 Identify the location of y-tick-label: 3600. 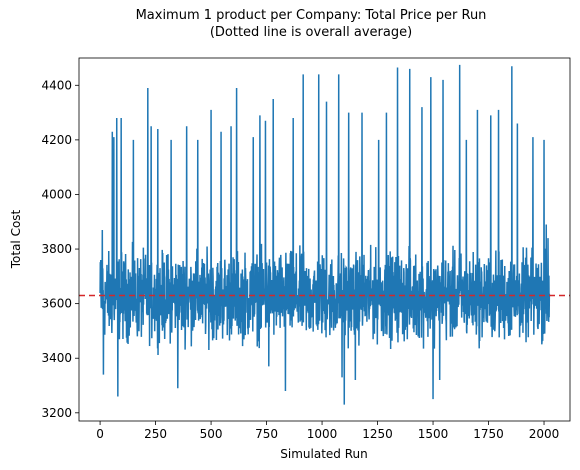
(56, 304).